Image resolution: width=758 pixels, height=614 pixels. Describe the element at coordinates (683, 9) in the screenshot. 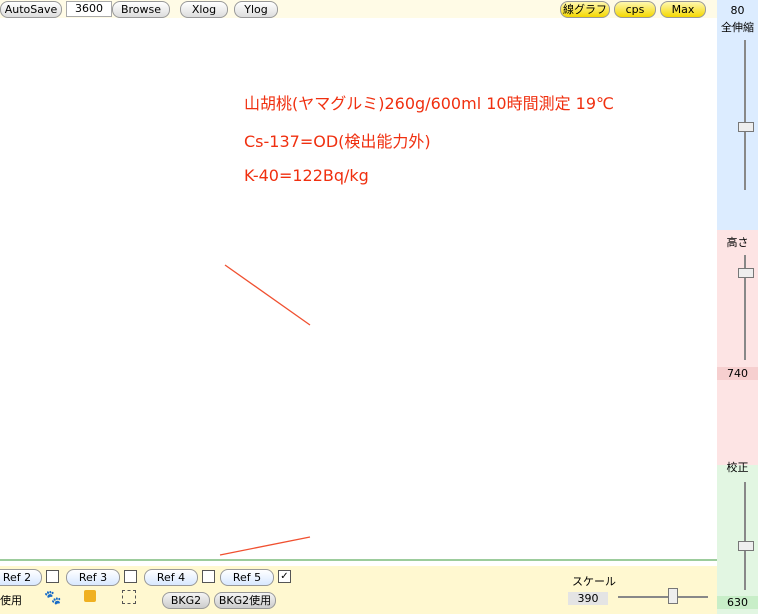

I see `max-button: Max` at that location.